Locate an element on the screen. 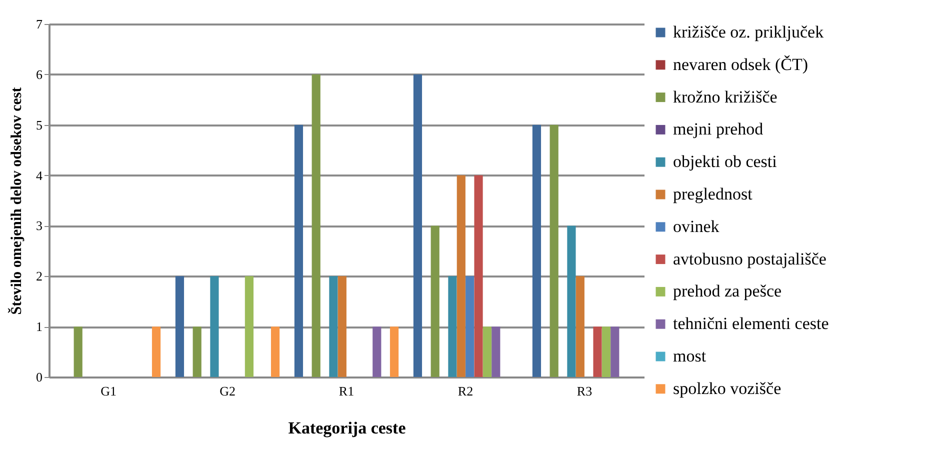 The height and width of the screenshot is (463, 929). y-tick-label: 3 is located at coordinates (39, 226).